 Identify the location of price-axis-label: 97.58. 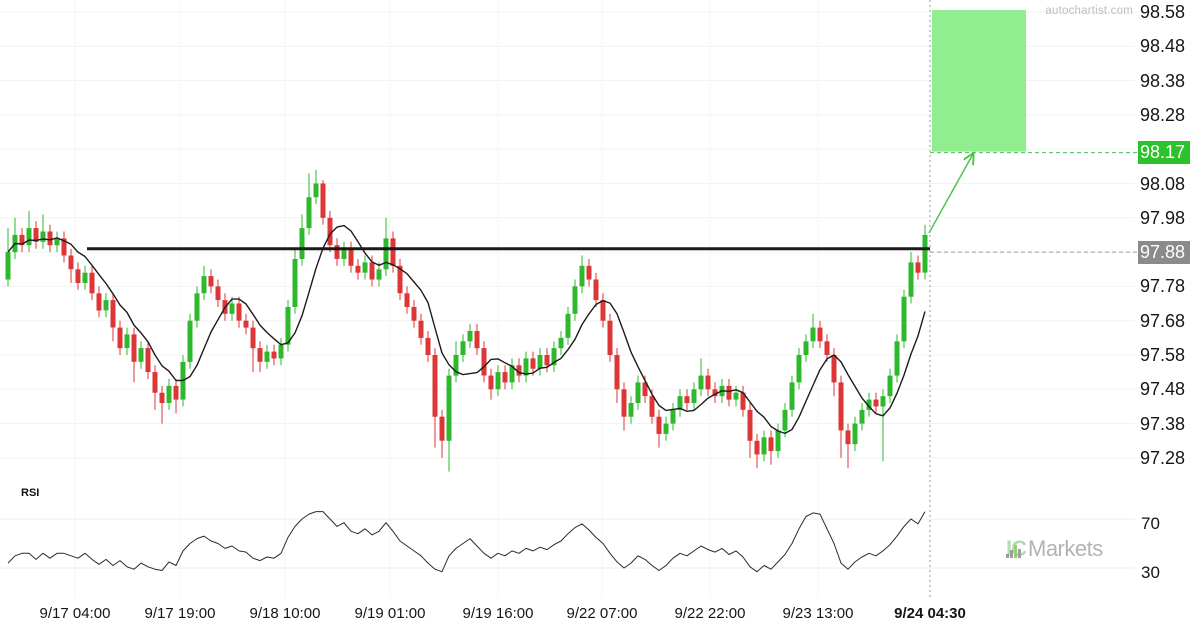
(1163, 355).